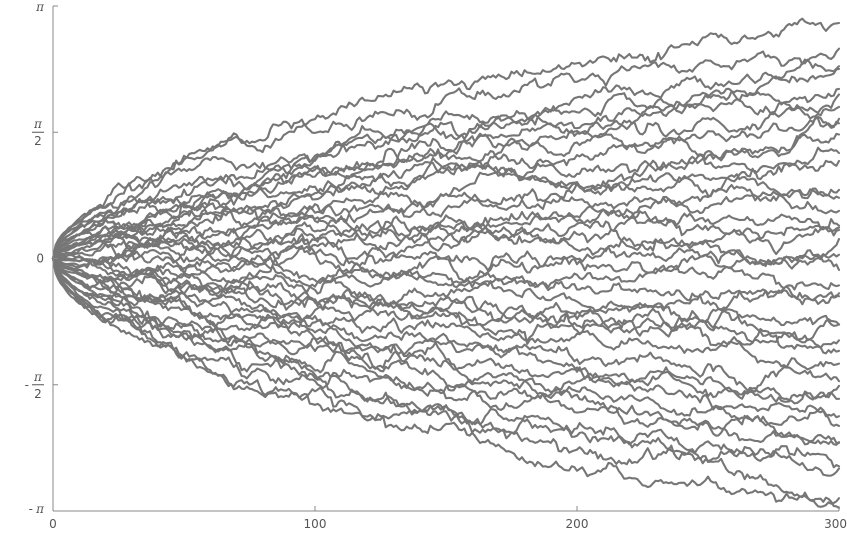  Describe the element at coordinates (448, 518) in the screenshot. I see `x-tick-group: 0 100 200 300` at that location.